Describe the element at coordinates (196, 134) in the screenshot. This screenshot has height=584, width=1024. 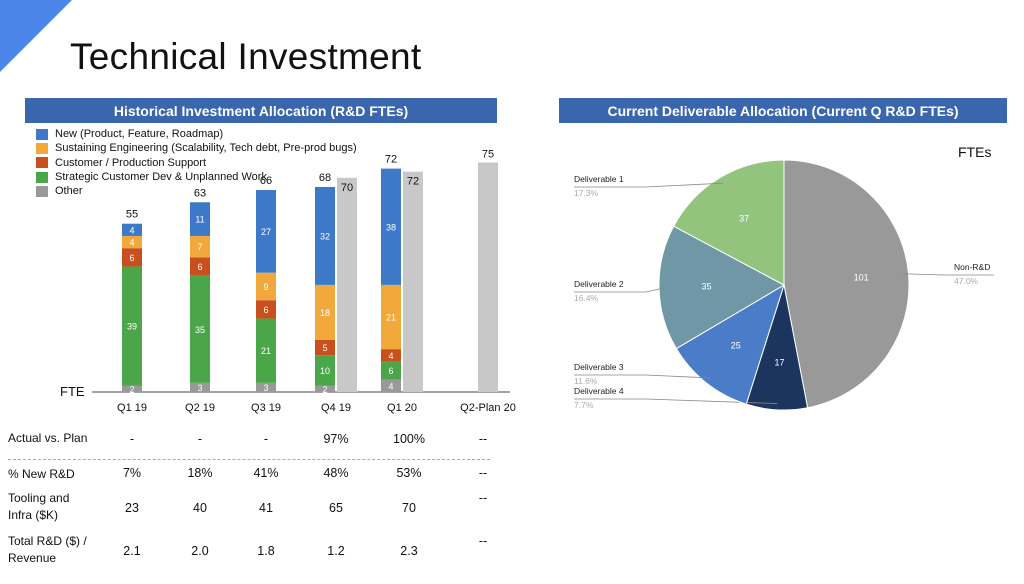
I see `legend-item: New (Product, Feature, Roadmap)` at that location.